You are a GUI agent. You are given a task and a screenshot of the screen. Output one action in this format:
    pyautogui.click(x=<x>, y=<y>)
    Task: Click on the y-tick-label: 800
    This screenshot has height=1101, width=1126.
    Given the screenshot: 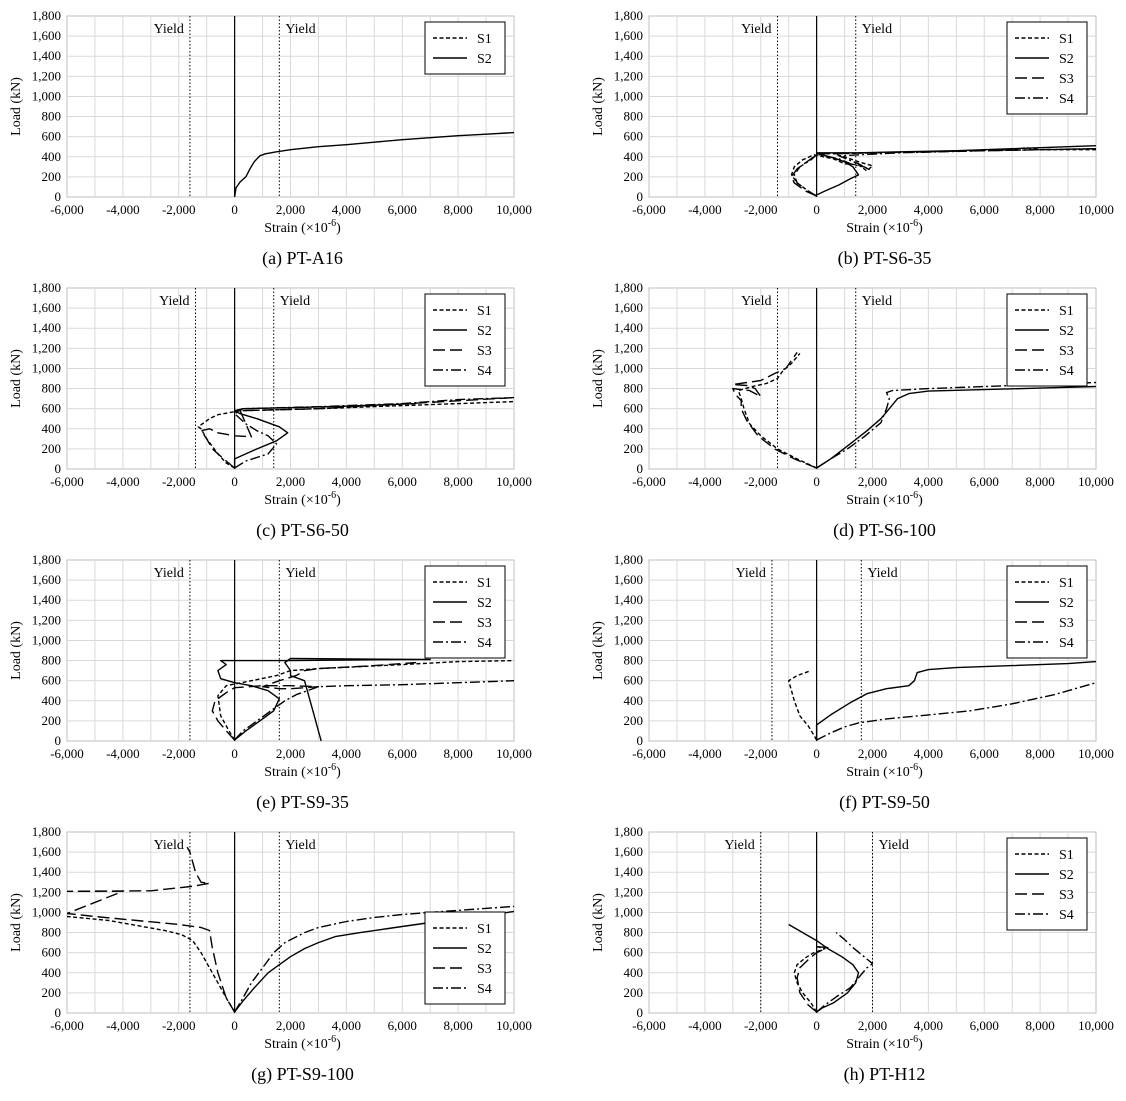 What is the action you would take?
    pyautogui.click(x=52, y=932)
    